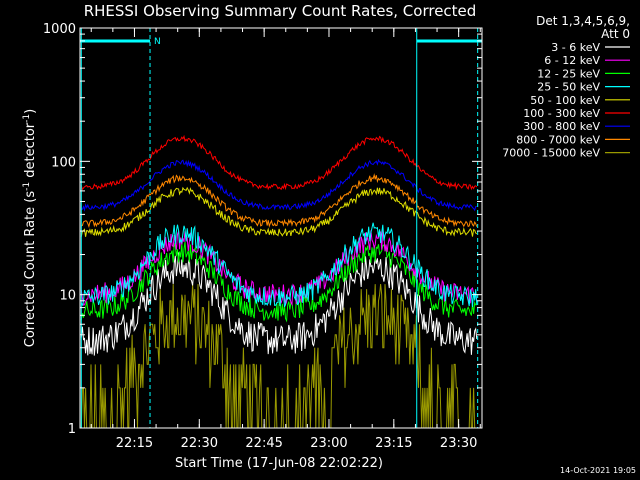  I want to click on y-label-sup2: -1, so click(27, 118).